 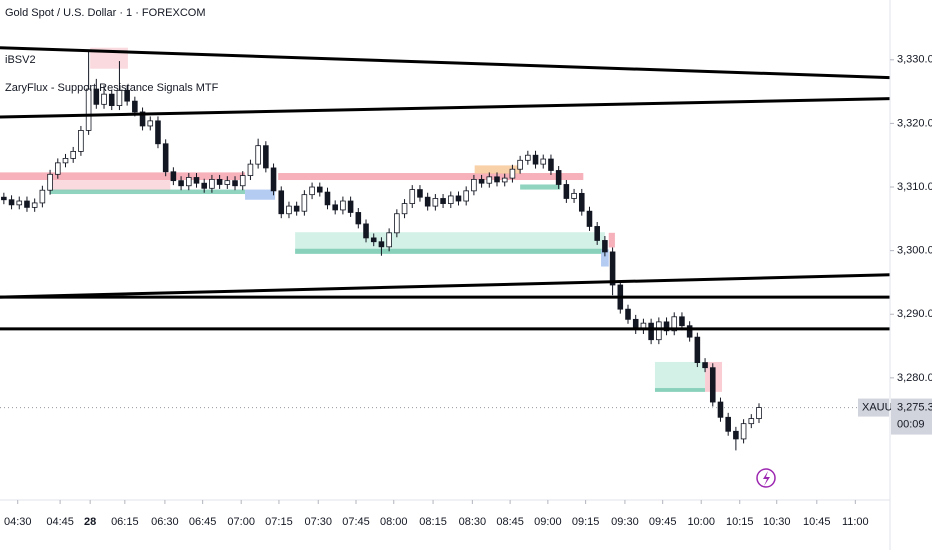 What do you see at coordinates (914, 407) in the screenshot?
I see `price-label: 3,275.33` at bounding box center [914, 407].